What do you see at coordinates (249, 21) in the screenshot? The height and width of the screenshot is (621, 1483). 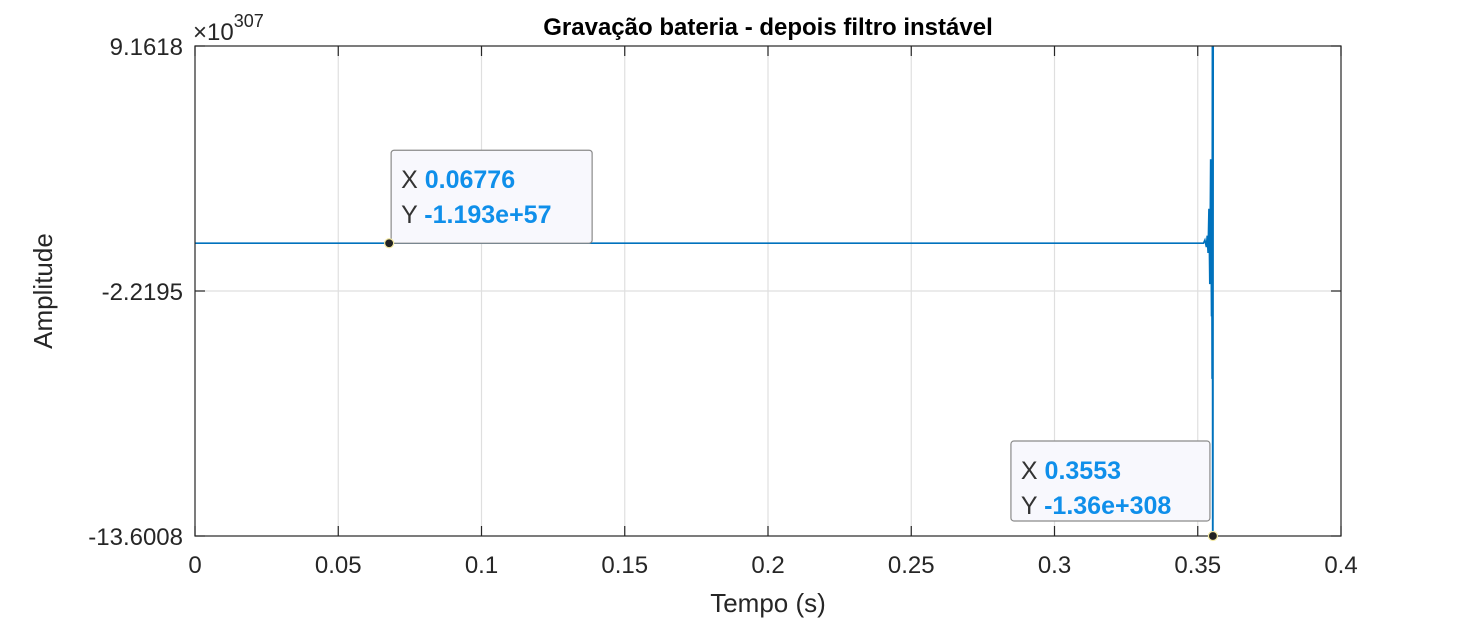 I see `exponent-power: 307` at bounding box center [249, 21].